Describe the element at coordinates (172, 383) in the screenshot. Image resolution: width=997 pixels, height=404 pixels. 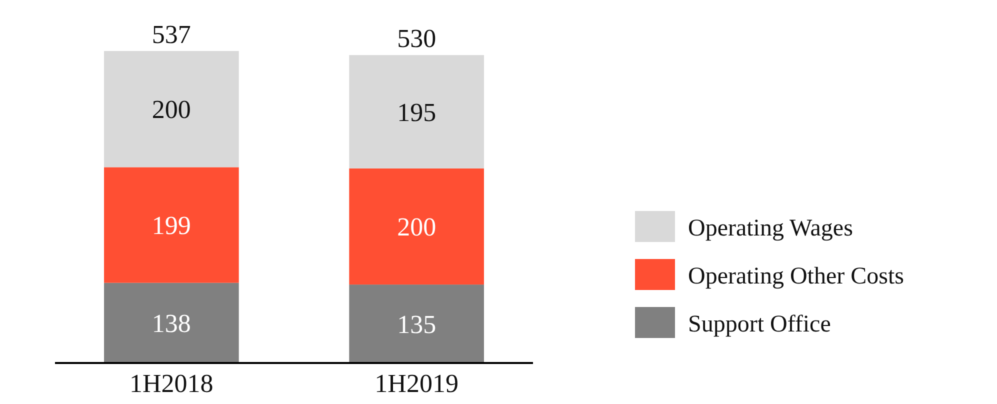
I see `x-tick-label: 1H2018` at that location.